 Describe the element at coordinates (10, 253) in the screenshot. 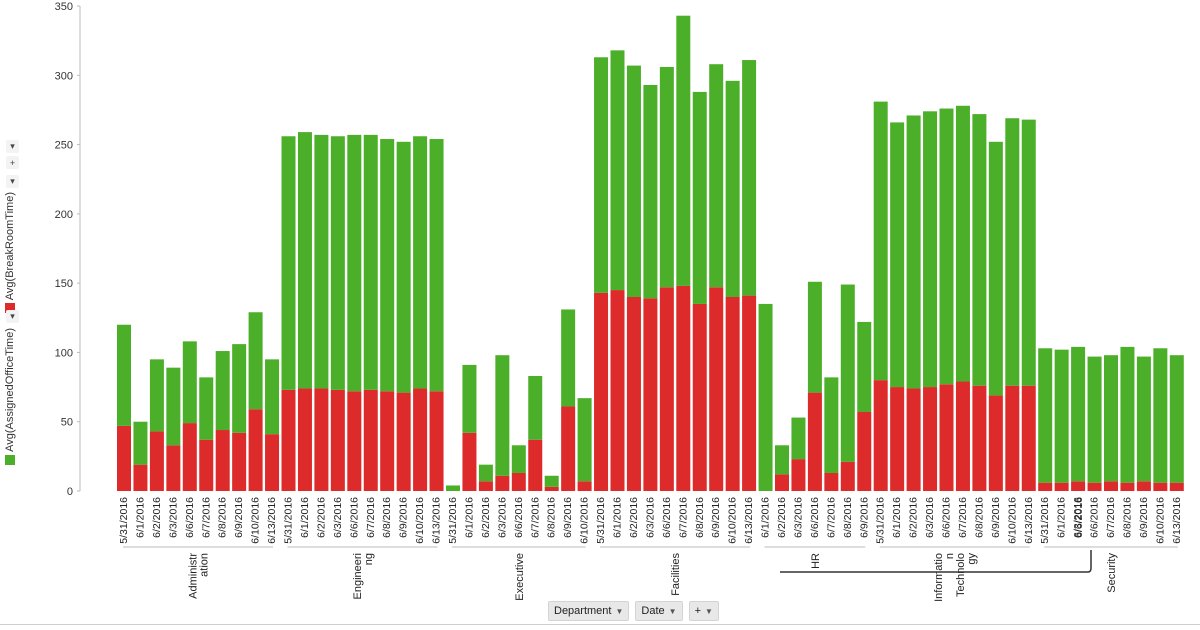

I see `legend-breakroom: Avg(BreakRoomTime)` at that location.